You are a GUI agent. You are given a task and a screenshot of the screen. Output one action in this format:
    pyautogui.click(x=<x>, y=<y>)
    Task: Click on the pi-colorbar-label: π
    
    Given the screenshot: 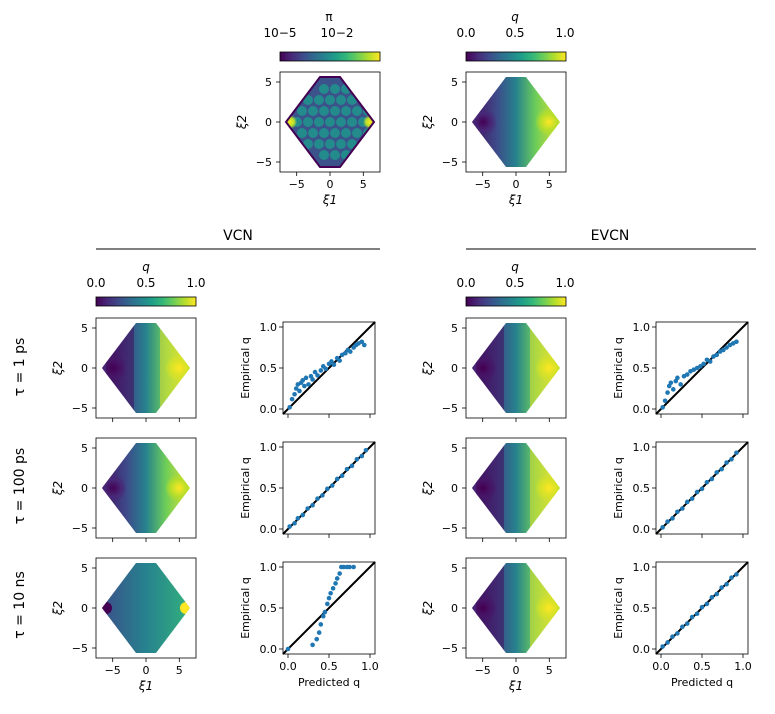 What is the action you would take?
    pyautogui.click(x=328, y=17)
    